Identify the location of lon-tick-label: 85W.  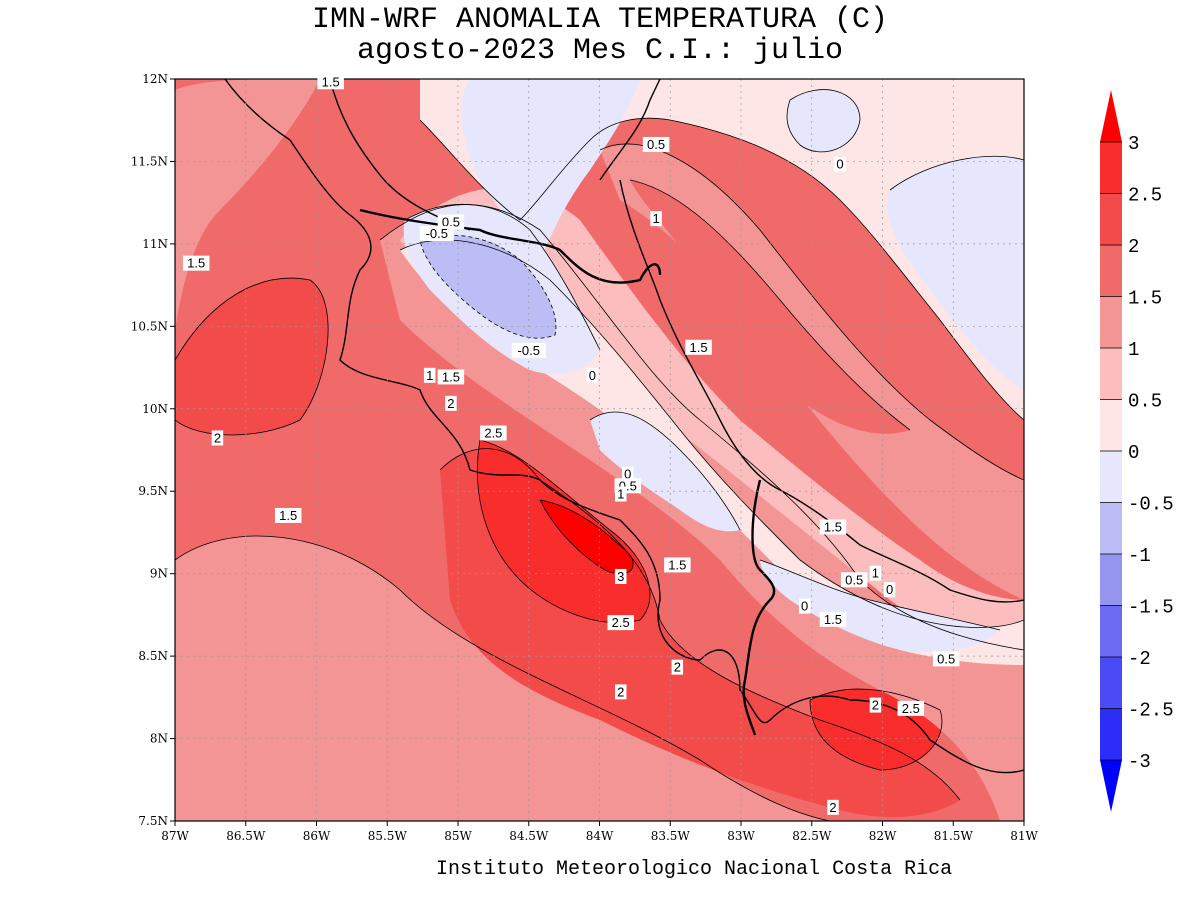
(458, 836).